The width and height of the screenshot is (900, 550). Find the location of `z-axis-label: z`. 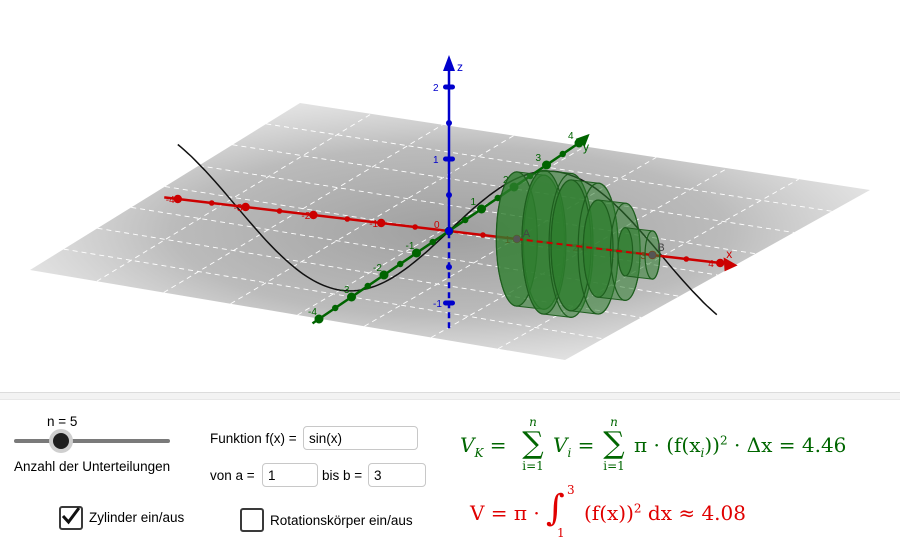

z-axis-label: z is located at coordinates (460, 67).